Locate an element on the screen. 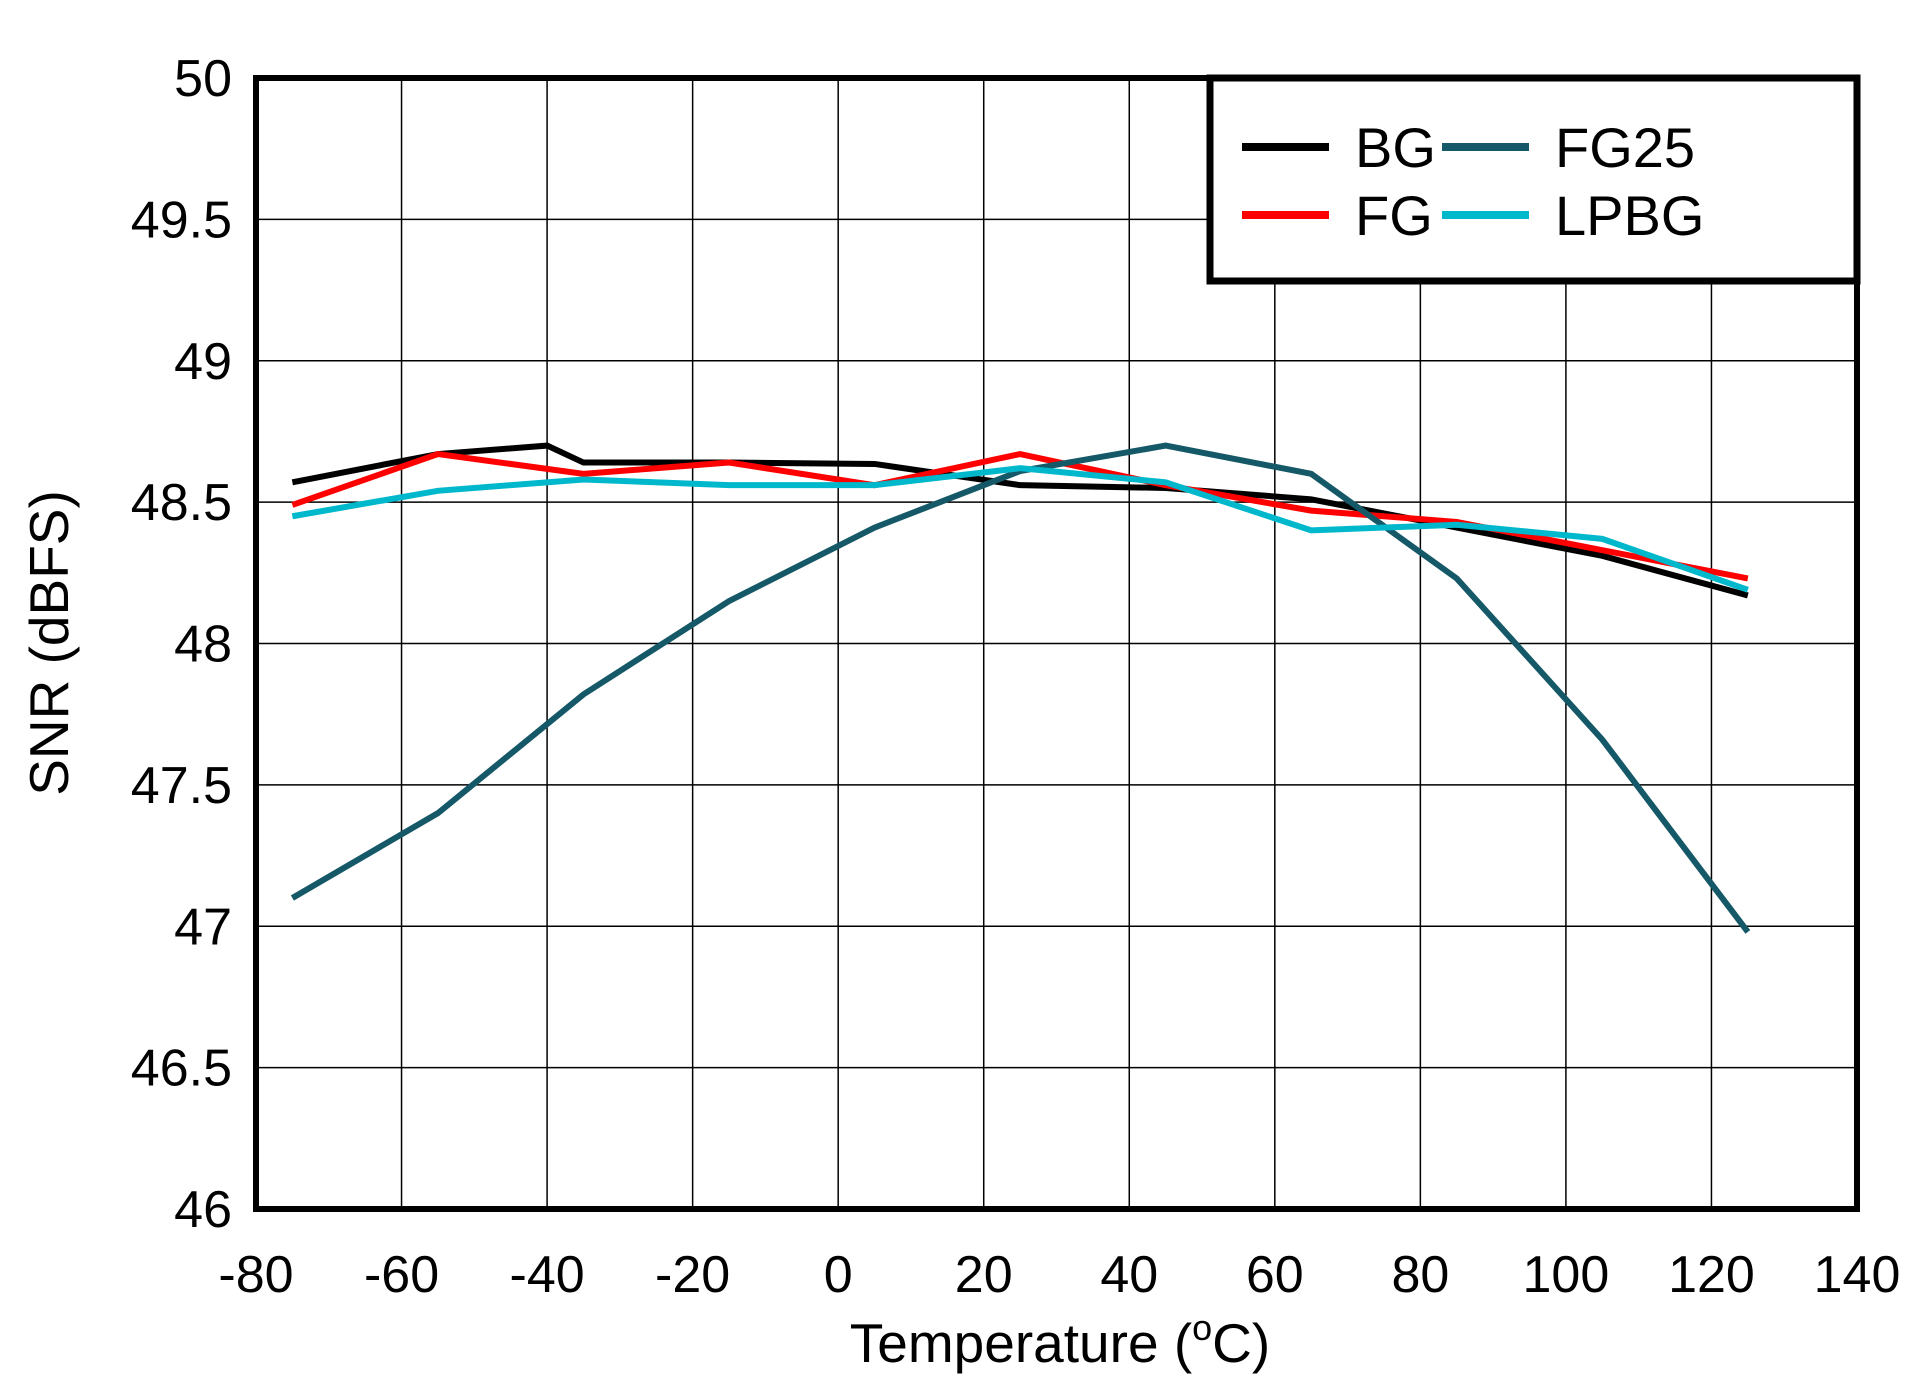 The width and height of the screenshot is (1931, 1382). y-tick-label: 46.5 is located at coordinates (181, 1069).